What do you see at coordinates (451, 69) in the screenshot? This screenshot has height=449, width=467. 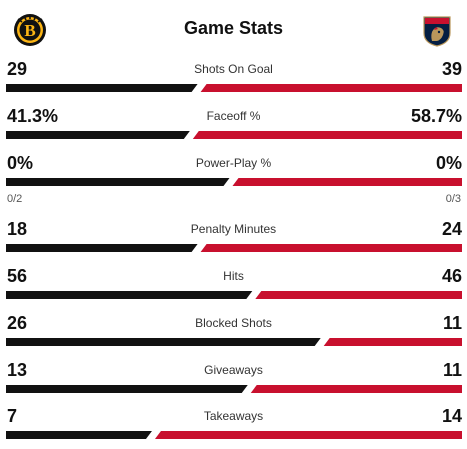 I see `away-stat-value: 39` at bounding box center [451, 69].